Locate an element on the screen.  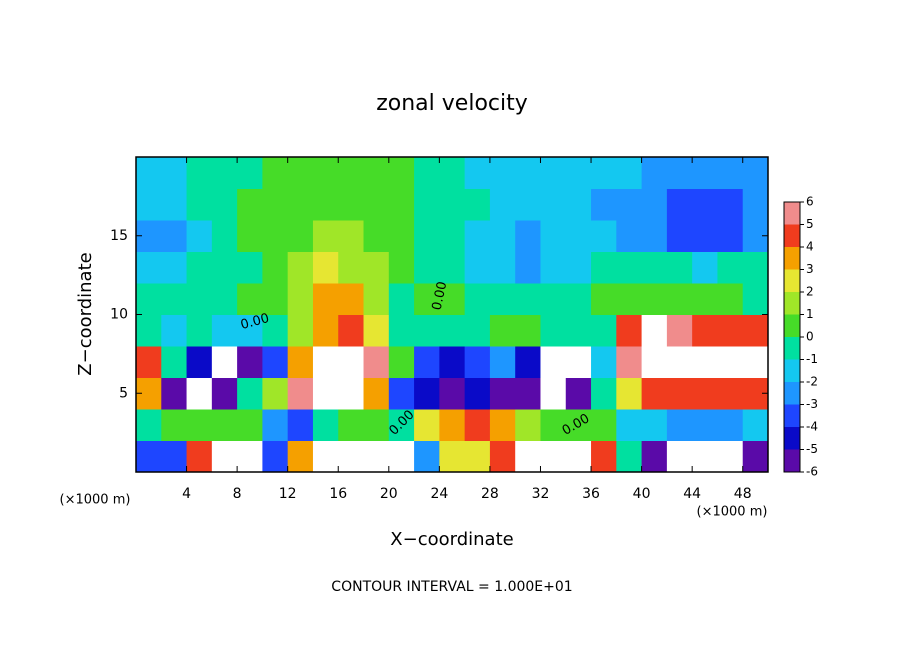
colorbar-label: 3 is located at coordinates (810, 269).